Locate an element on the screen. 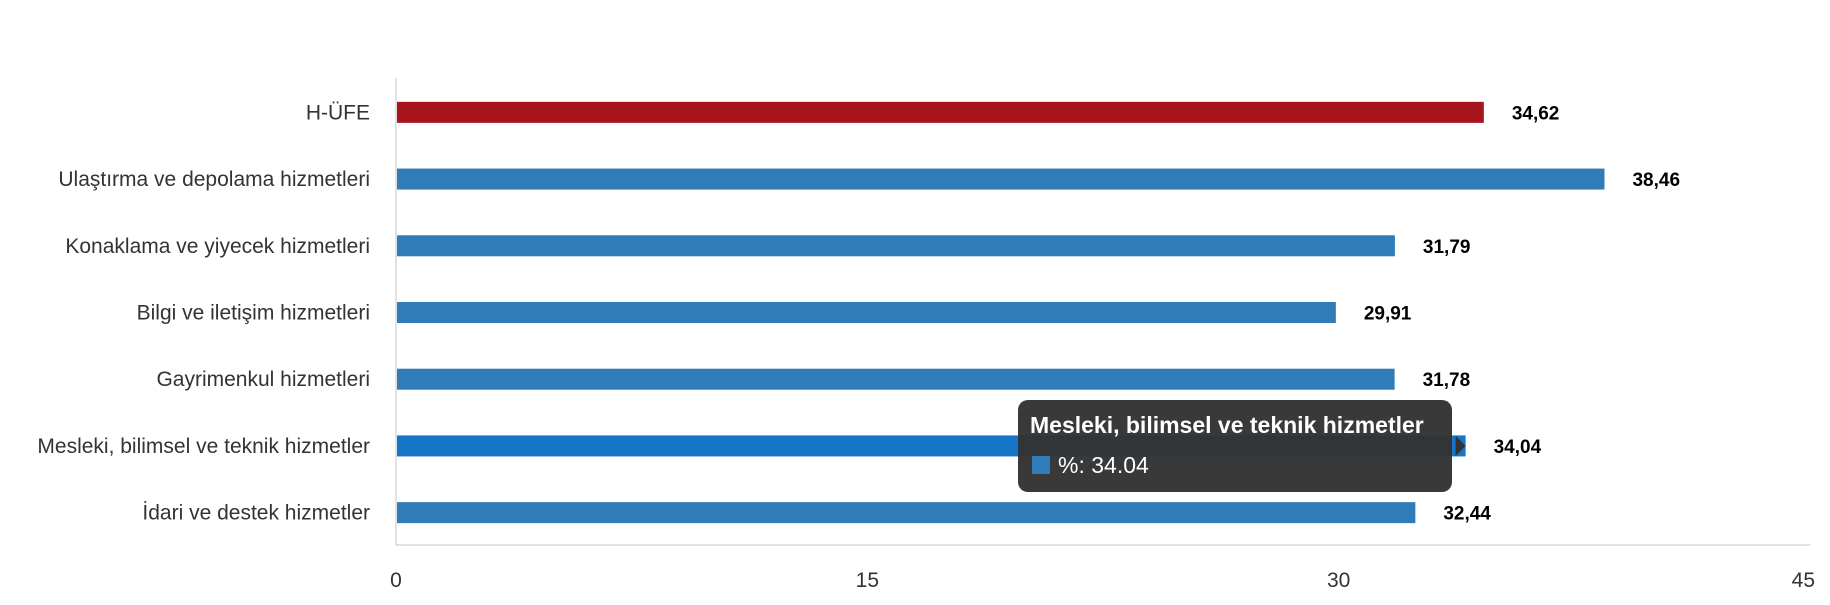 The width and height of the screenshot is (1830, 605). tooltip-series-marker is located at coordinates (1041, 465).